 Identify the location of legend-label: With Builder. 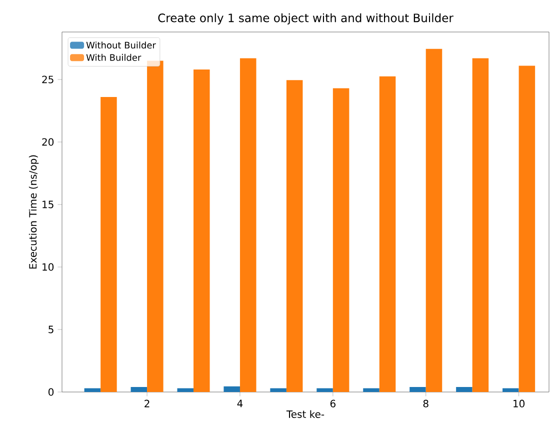
(114, 57).